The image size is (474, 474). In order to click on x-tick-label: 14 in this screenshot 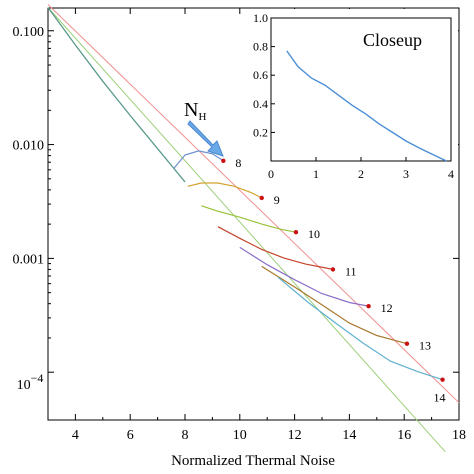, I will do `click(349, 435)`.